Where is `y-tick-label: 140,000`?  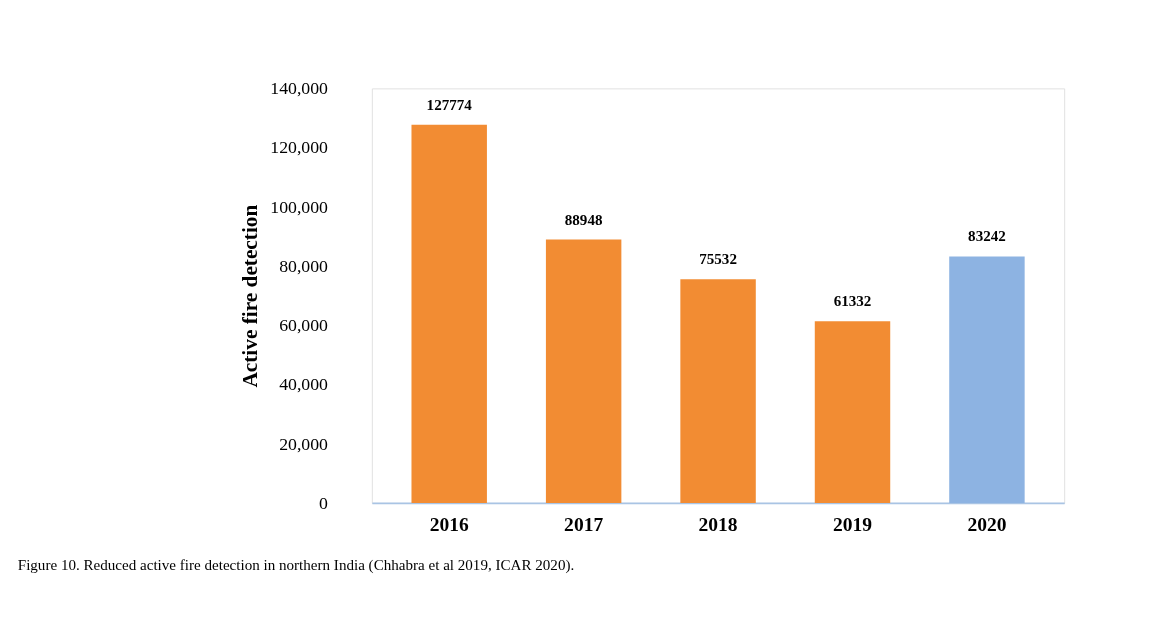
y-tick-label: 140,000 is located at coordinates (299, 88).